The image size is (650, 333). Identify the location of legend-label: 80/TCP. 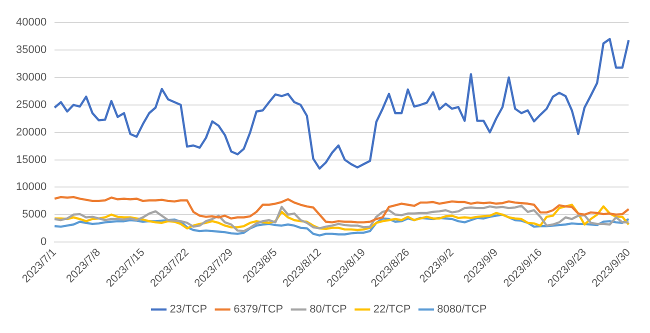
(328, 310).